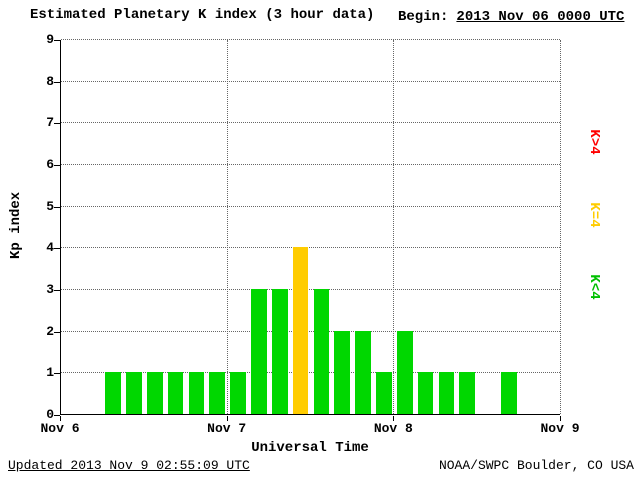 Image resolution: width=640 pixels, height=480 pixels. What do you see at coordinates (129, 465) in the screenshot?
I see `updated-timestamp: Updated 2013 Nov 9 02:55:09 UTC` at bounding box center [129, 465].